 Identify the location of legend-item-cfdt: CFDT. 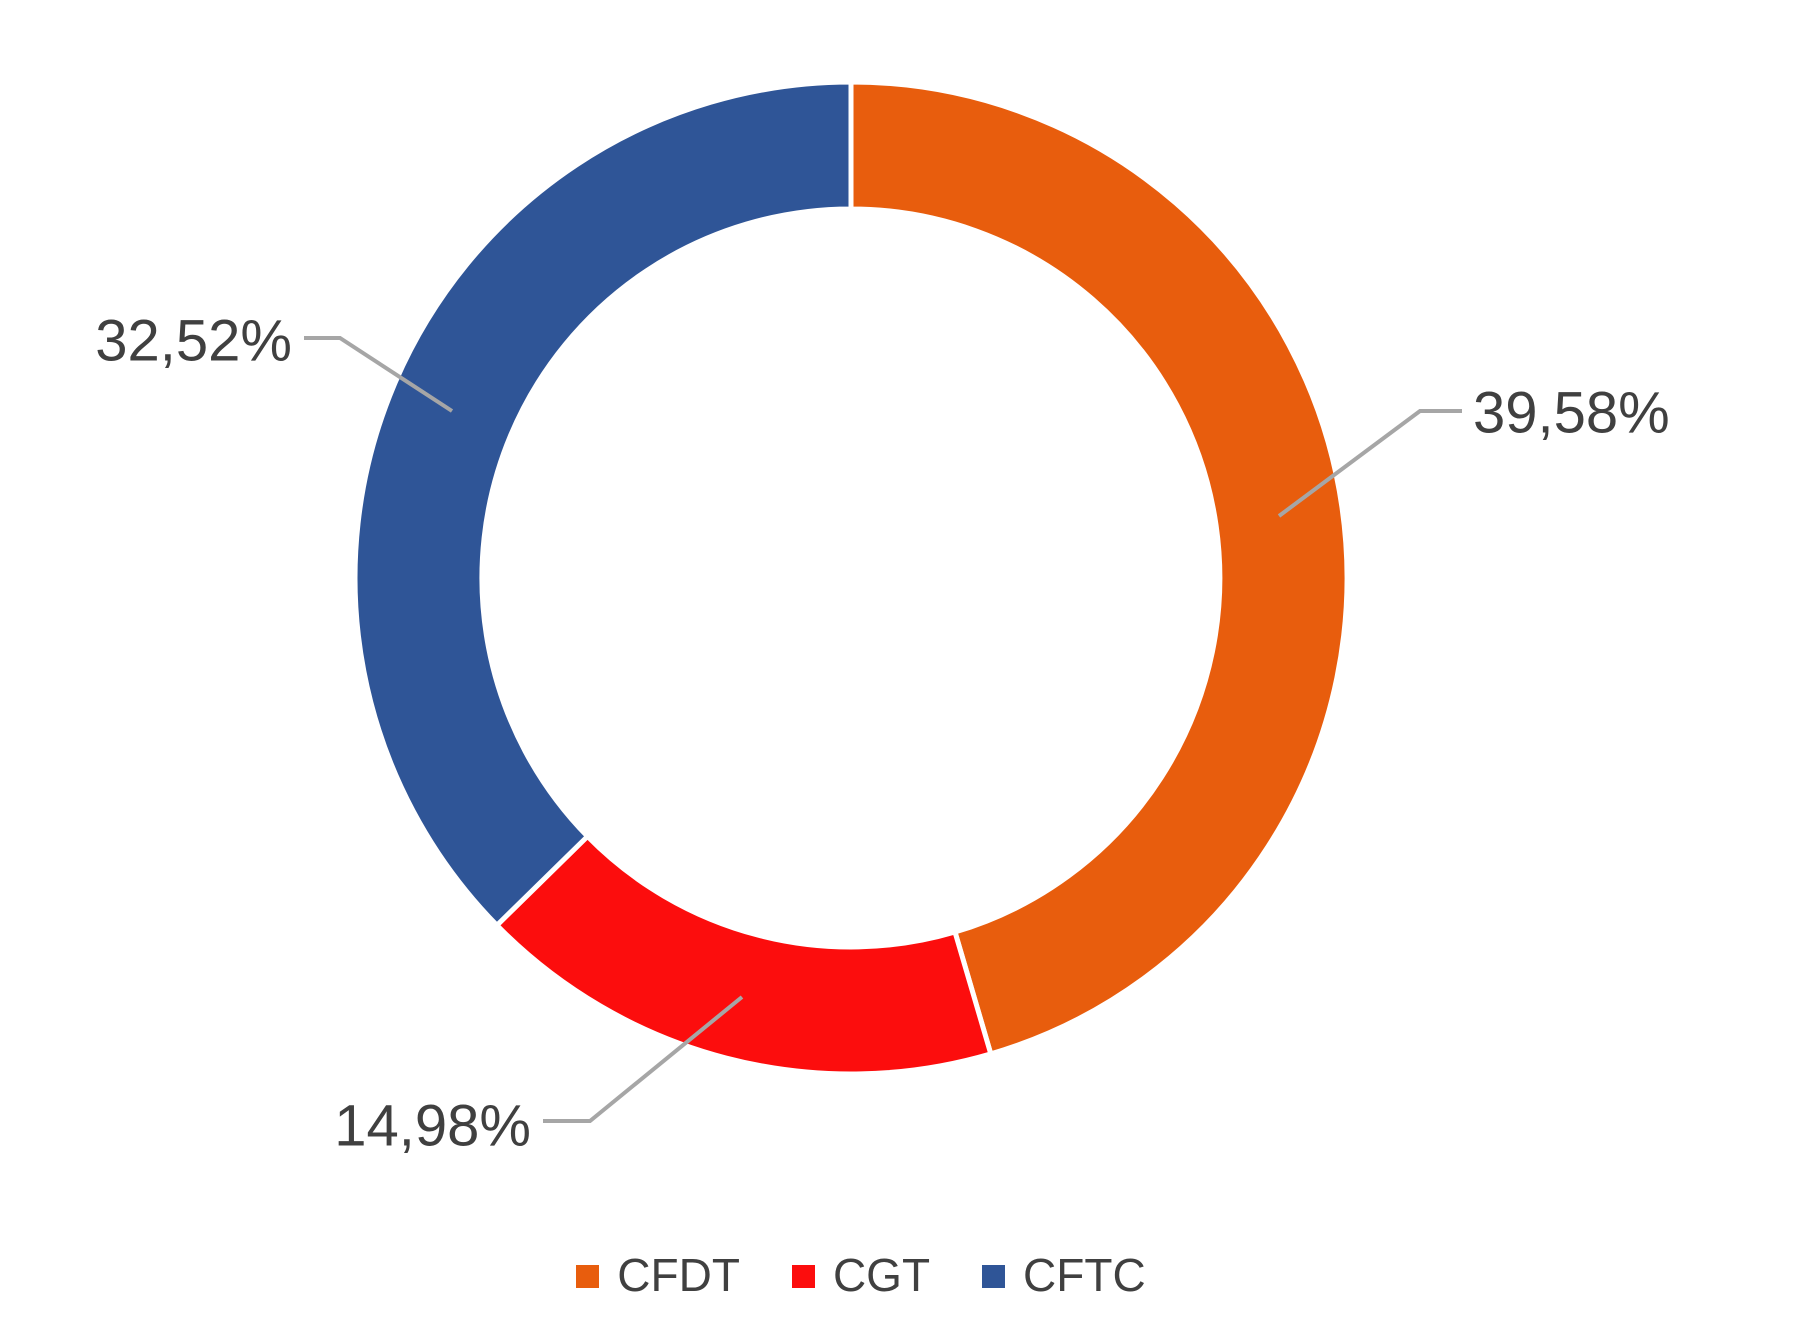
(658, 1275).